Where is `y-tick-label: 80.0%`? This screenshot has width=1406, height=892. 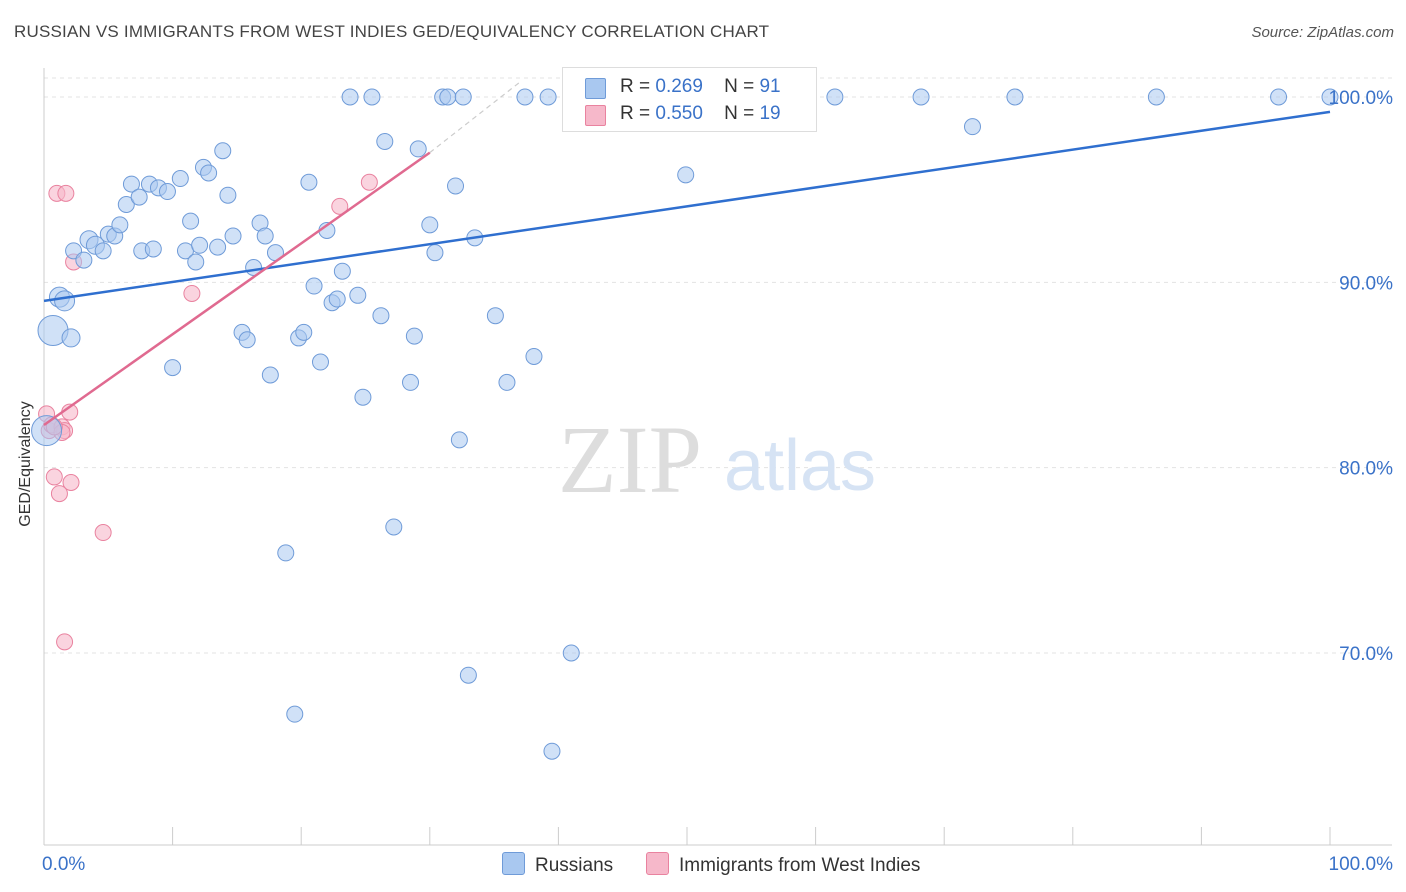
y-tick-label: 80.0% is located at coordinates (1366, 469).